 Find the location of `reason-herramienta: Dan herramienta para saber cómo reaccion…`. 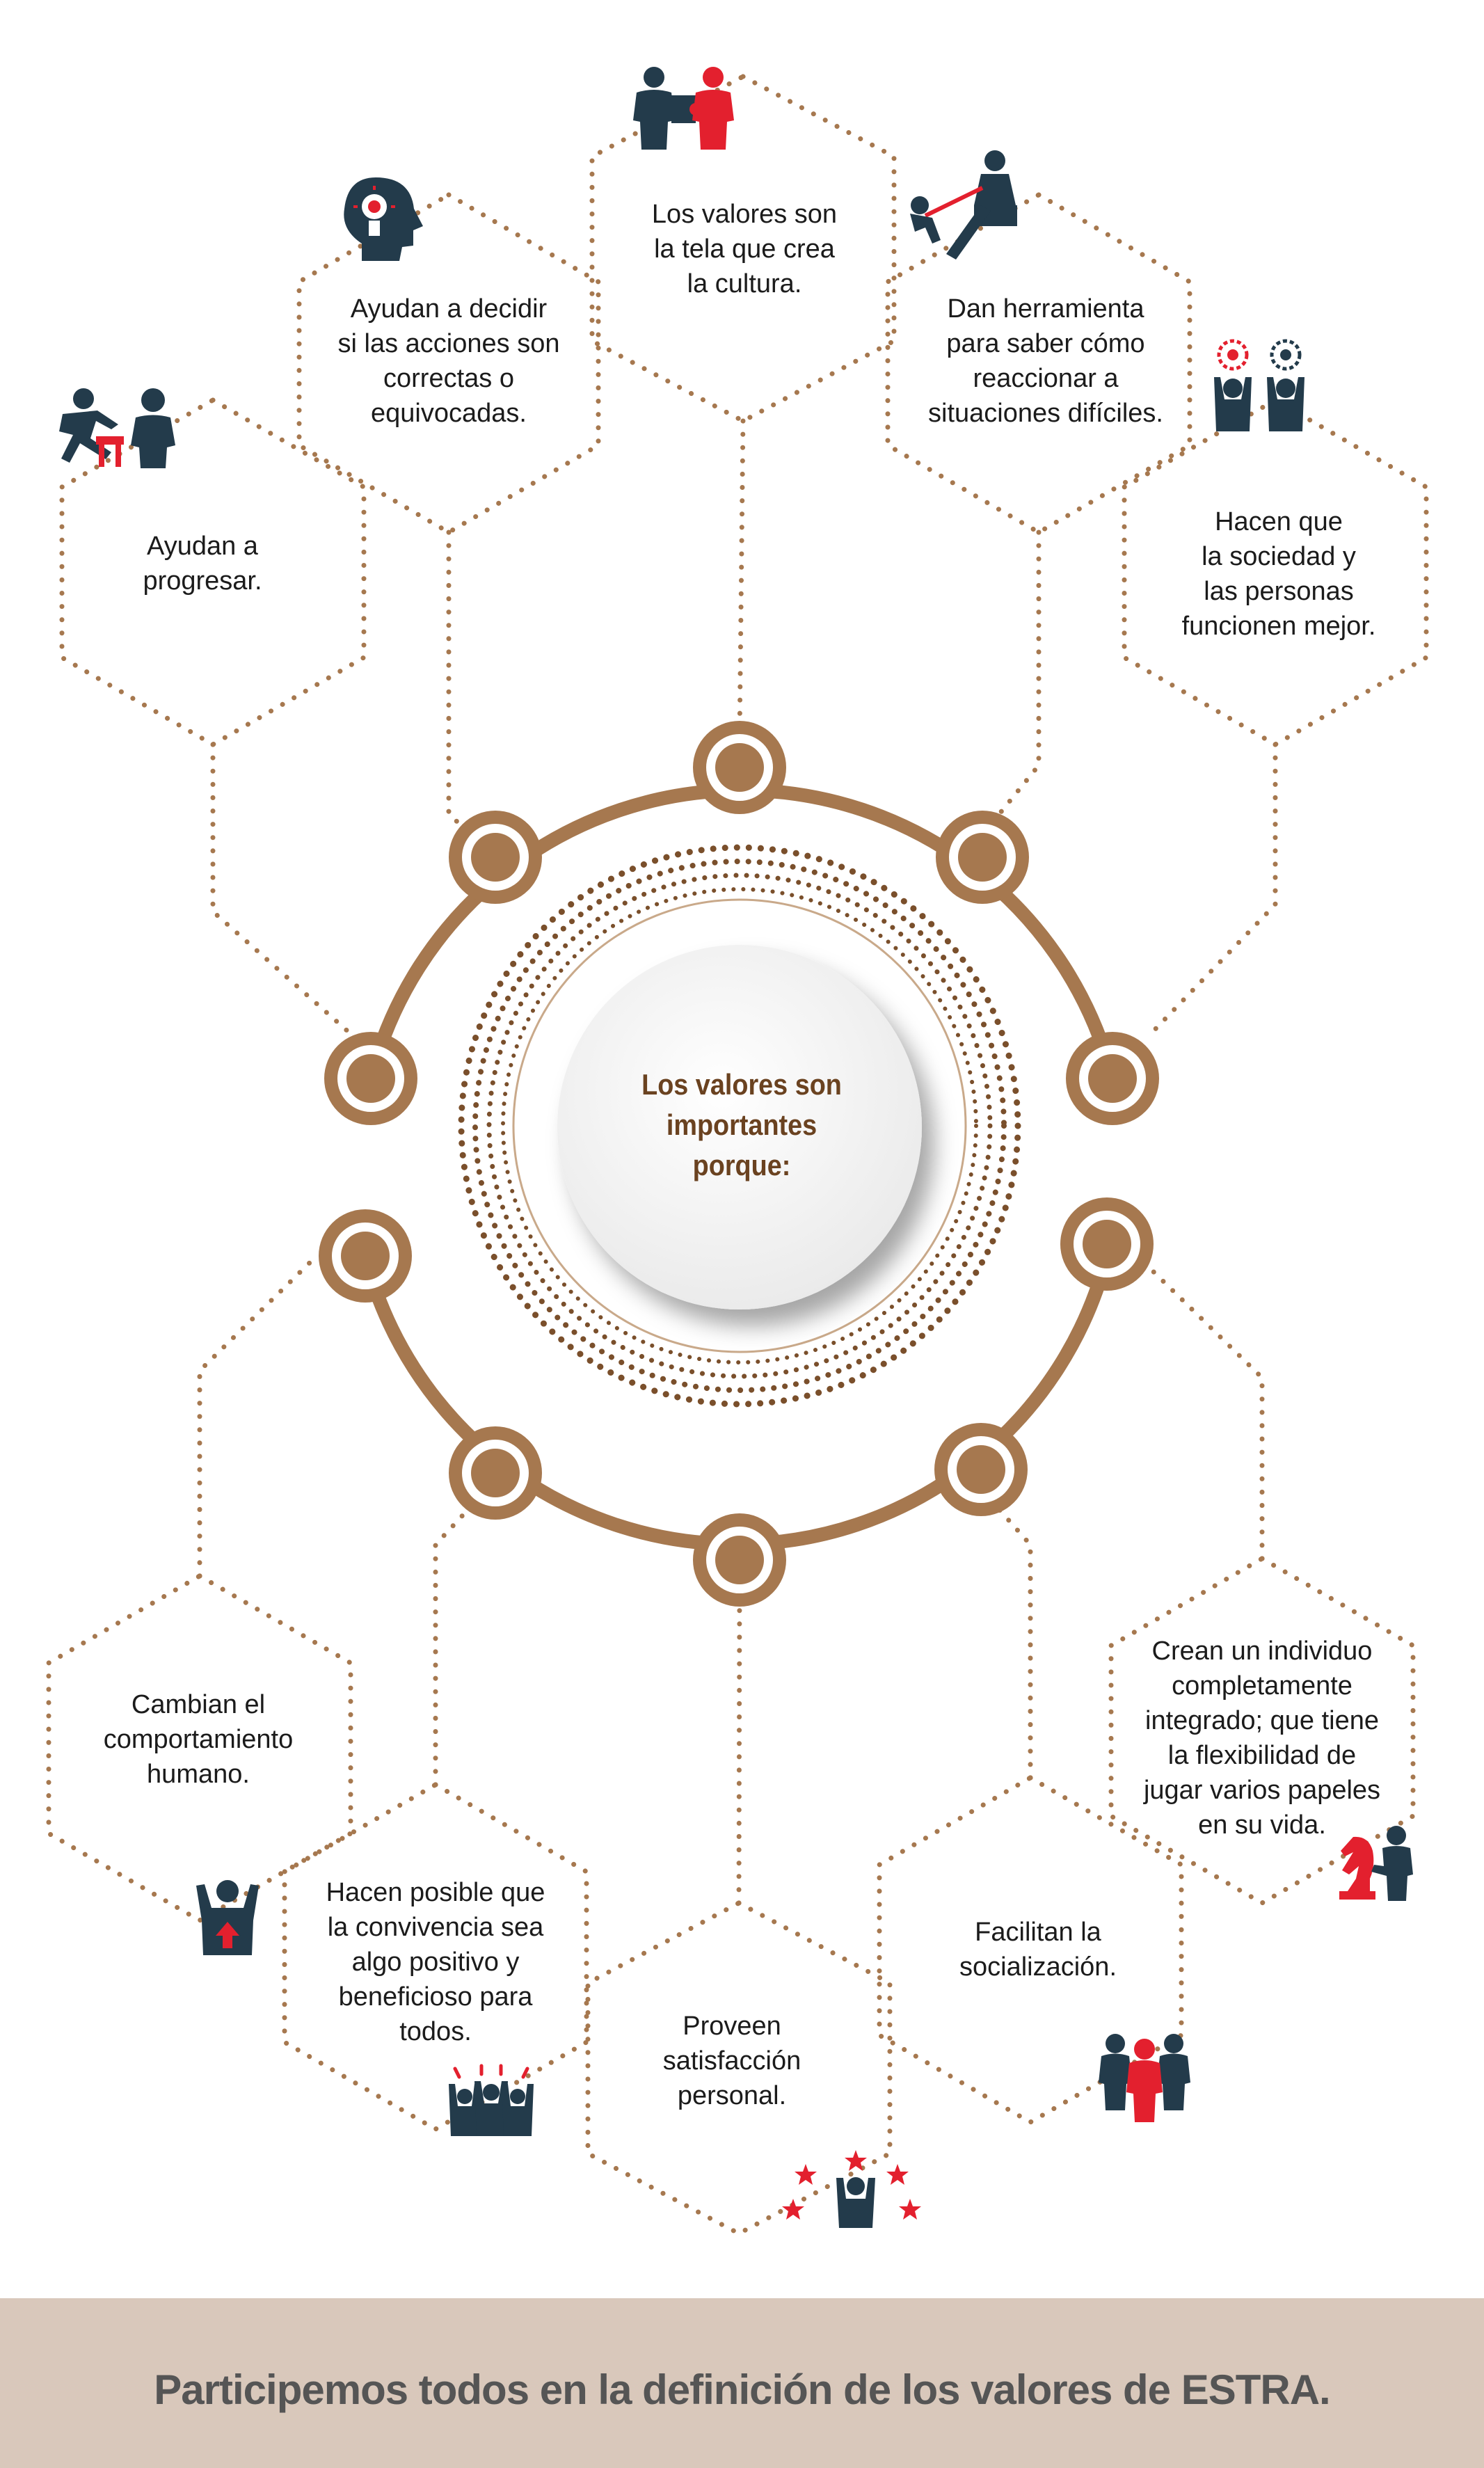

reason-herramienta: Dan herramienta para saber cómo reaccion… is located at coordinates (1046, 361).